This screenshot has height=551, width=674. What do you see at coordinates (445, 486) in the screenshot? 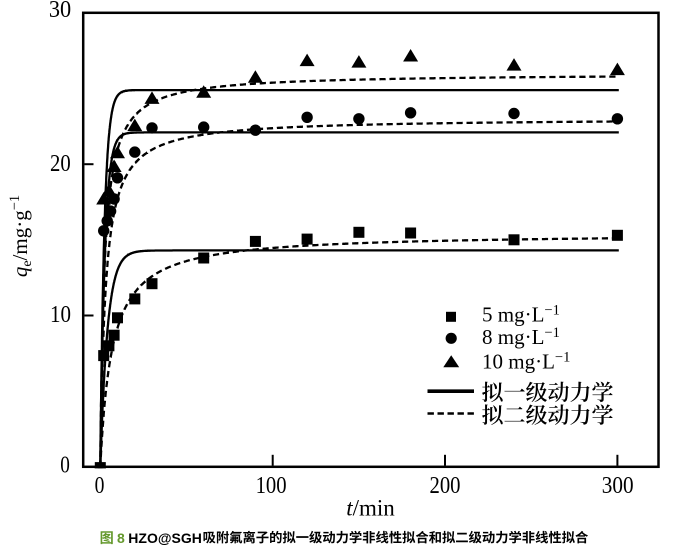
I see `svg-text: 200` at bounding box center [445, 486].